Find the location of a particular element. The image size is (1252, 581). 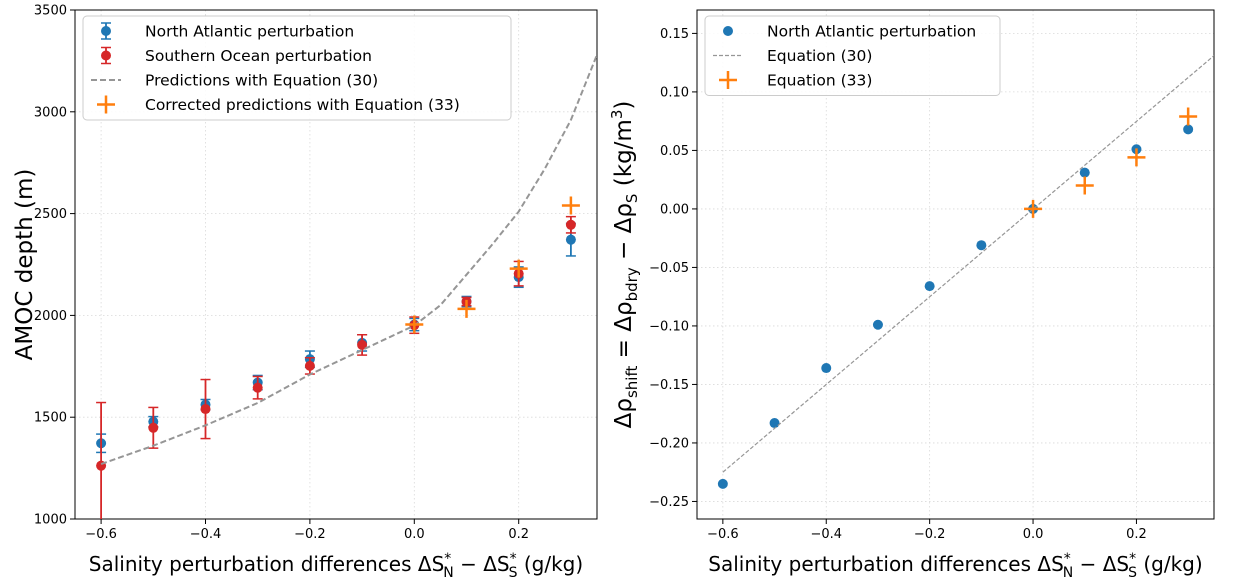

y-tick-label: −0.10 is located at coordinates (669, 326).